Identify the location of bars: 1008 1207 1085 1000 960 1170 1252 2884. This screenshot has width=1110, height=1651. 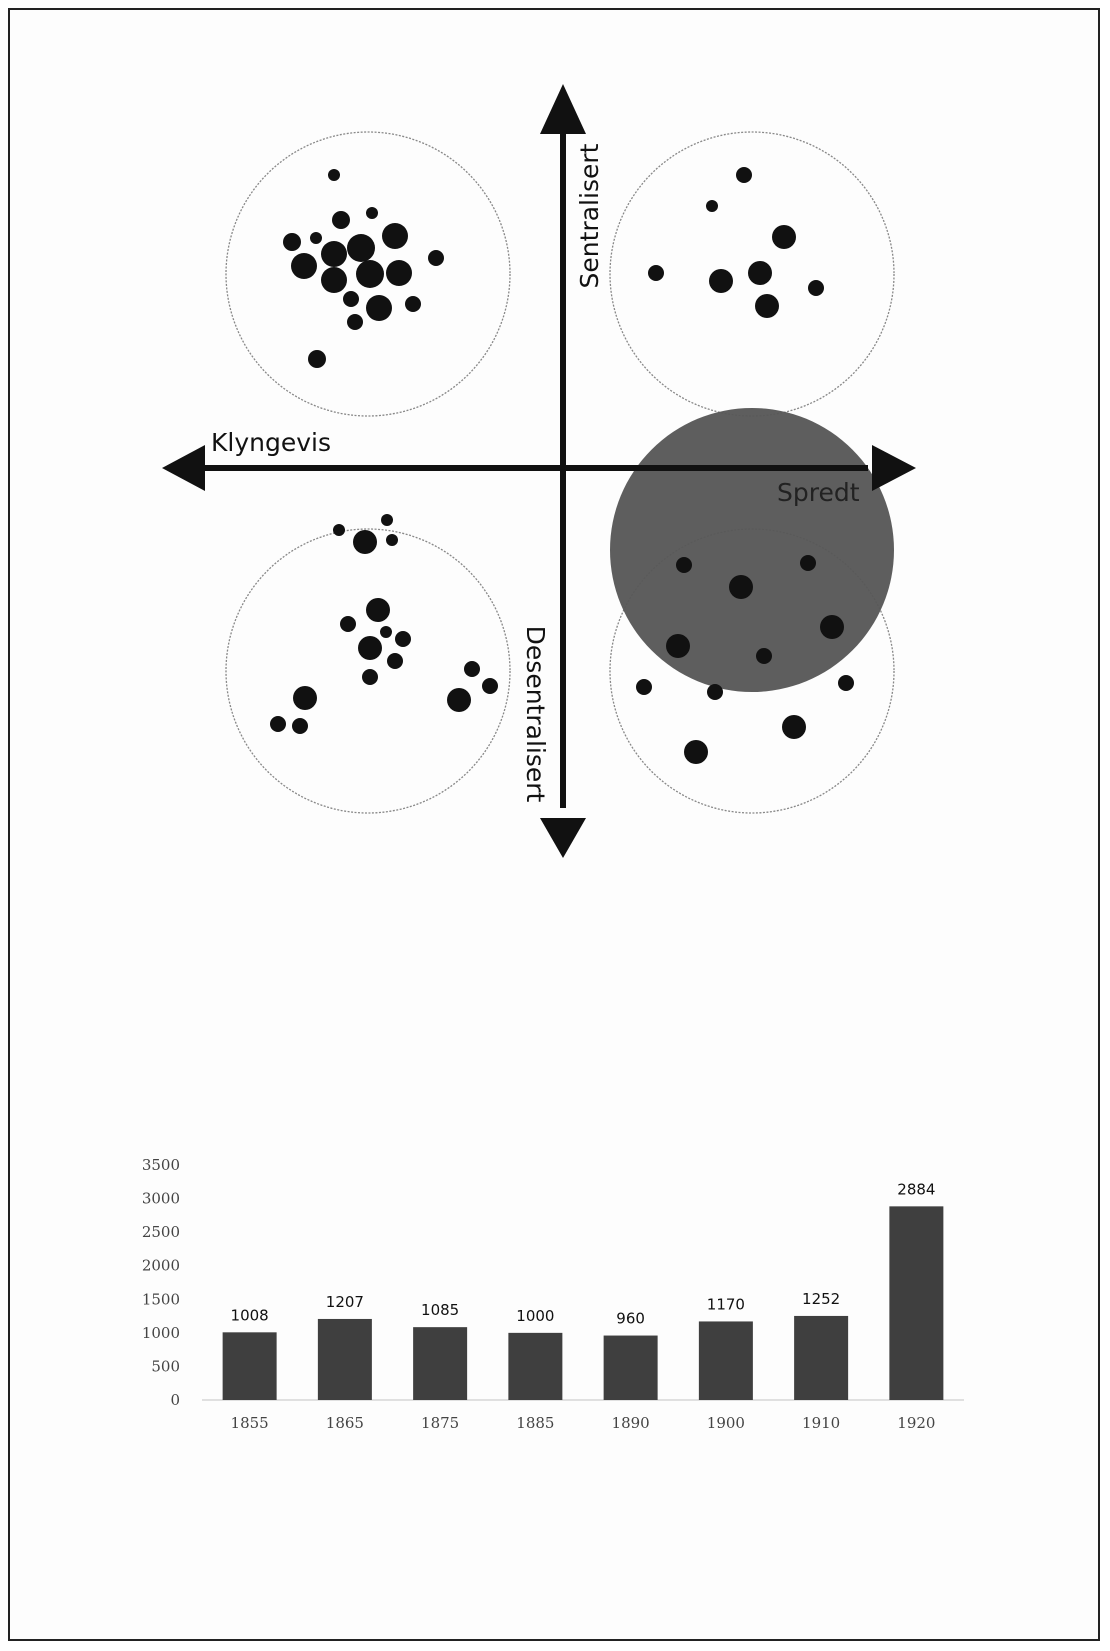
(583, 1290).